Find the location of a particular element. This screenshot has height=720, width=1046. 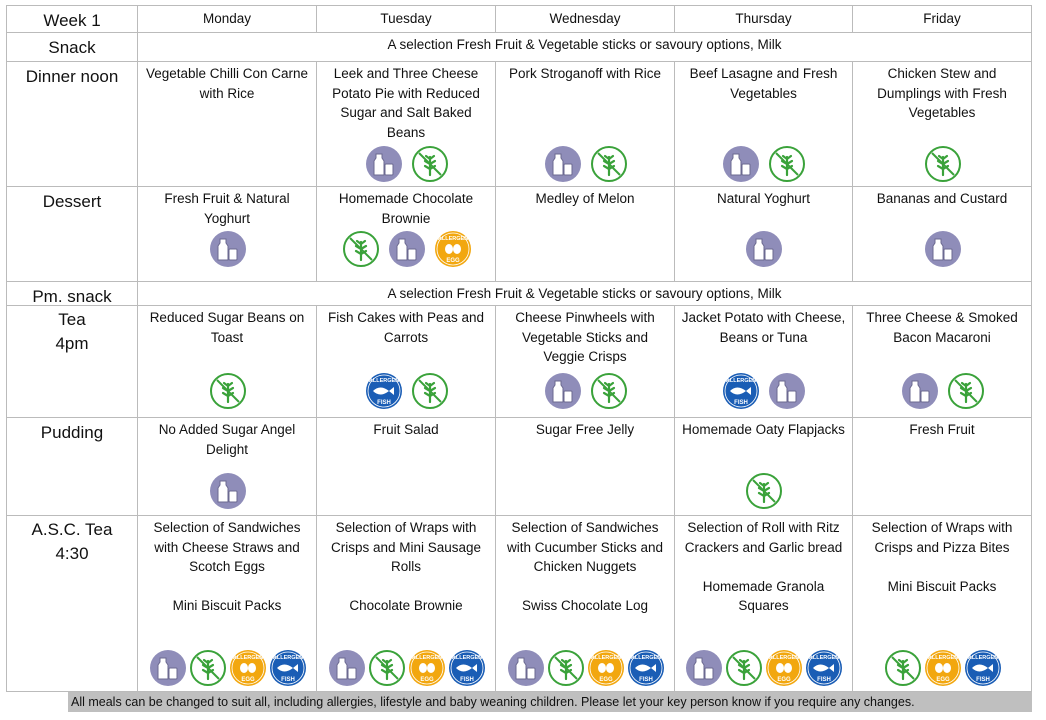

header-cell: Tuesday is located at coordinates (406, 19).